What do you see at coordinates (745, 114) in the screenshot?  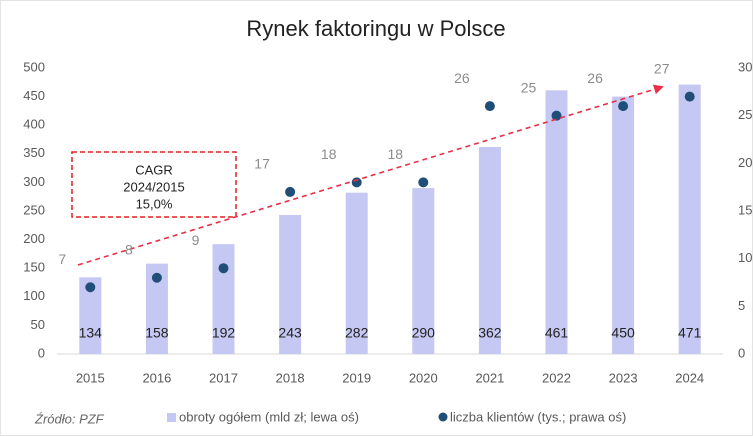 I see `y2-tick-label: 25` at bounding box center [745, 114].